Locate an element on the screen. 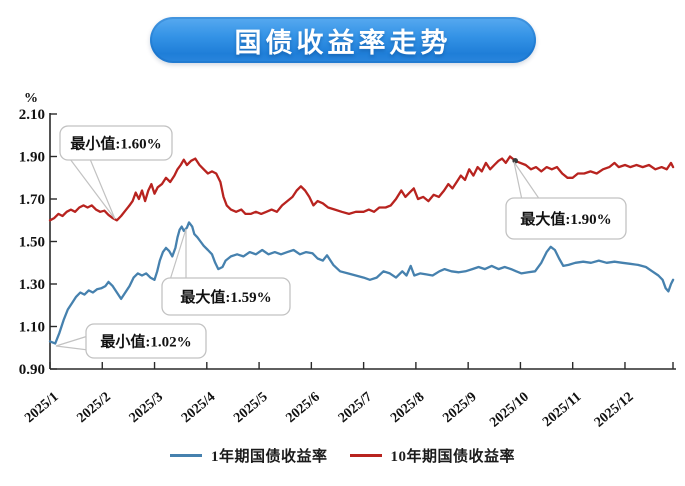  y-tick-label: 1.30 is located at coordinates (32, 285).